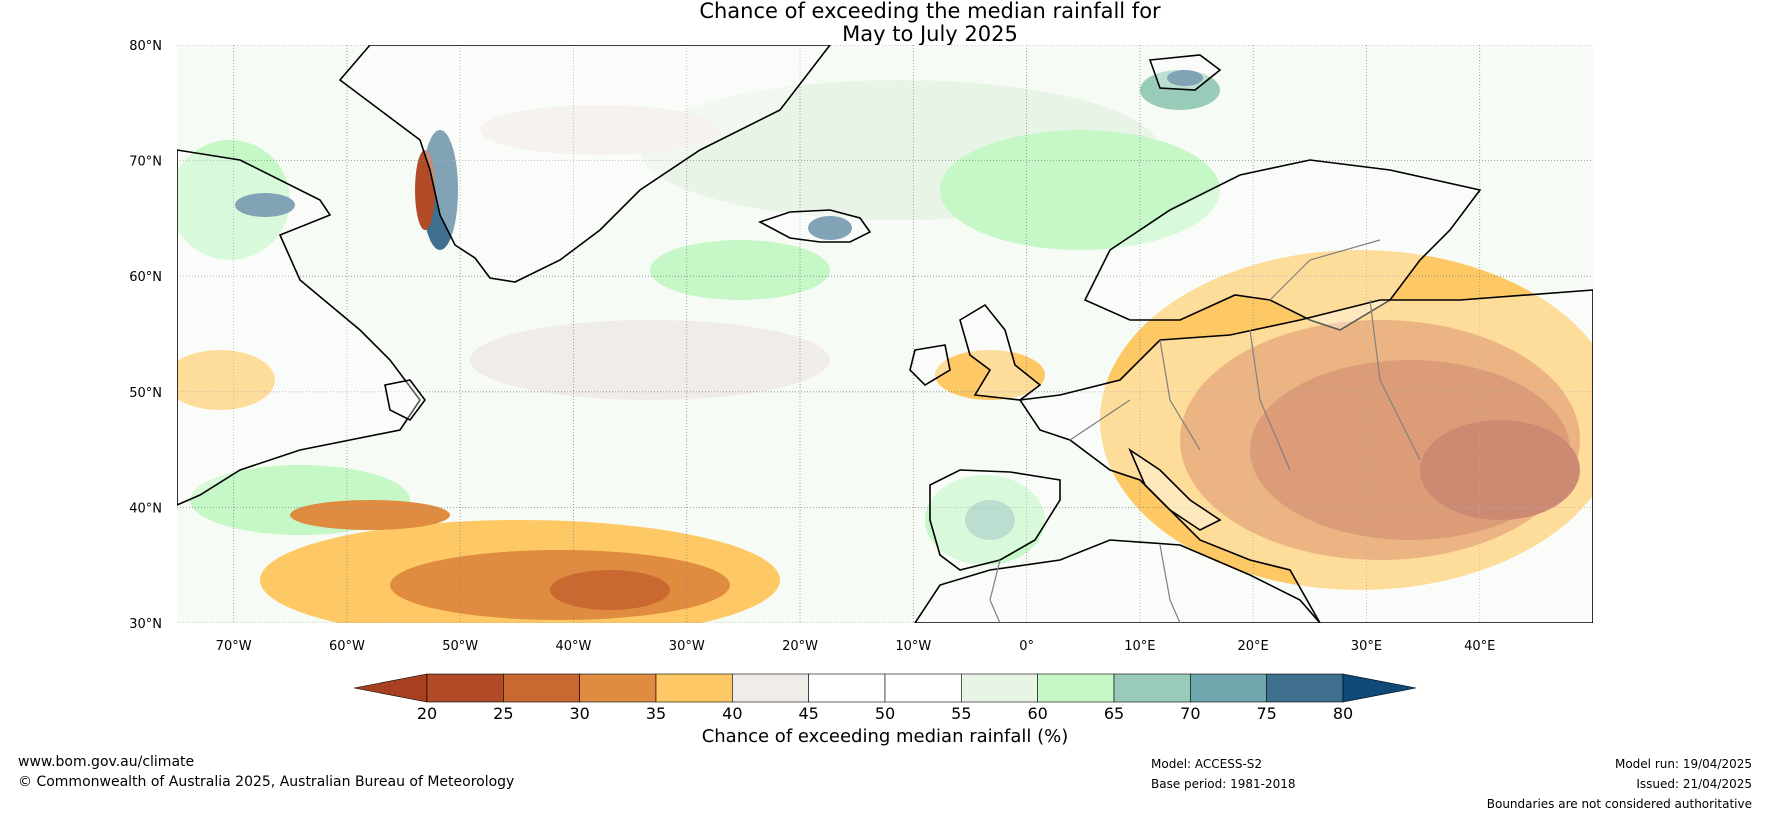  I want to click on lon-label: 0°, so click(1026, 646).